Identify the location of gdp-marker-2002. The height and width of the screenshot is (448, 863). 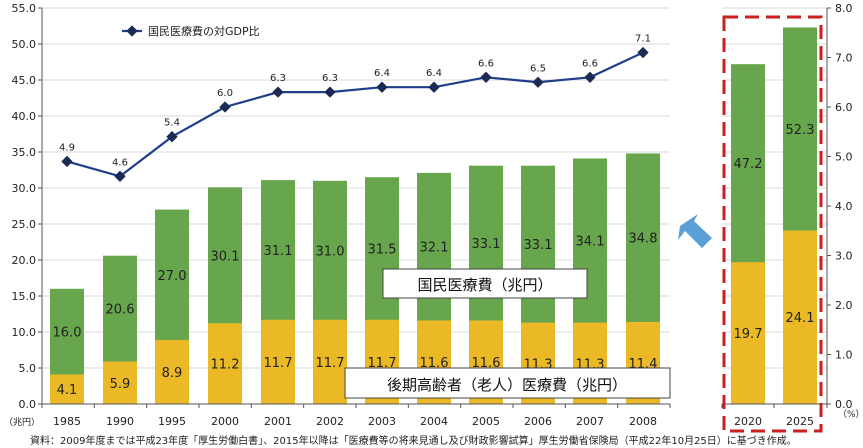
(330, 92).